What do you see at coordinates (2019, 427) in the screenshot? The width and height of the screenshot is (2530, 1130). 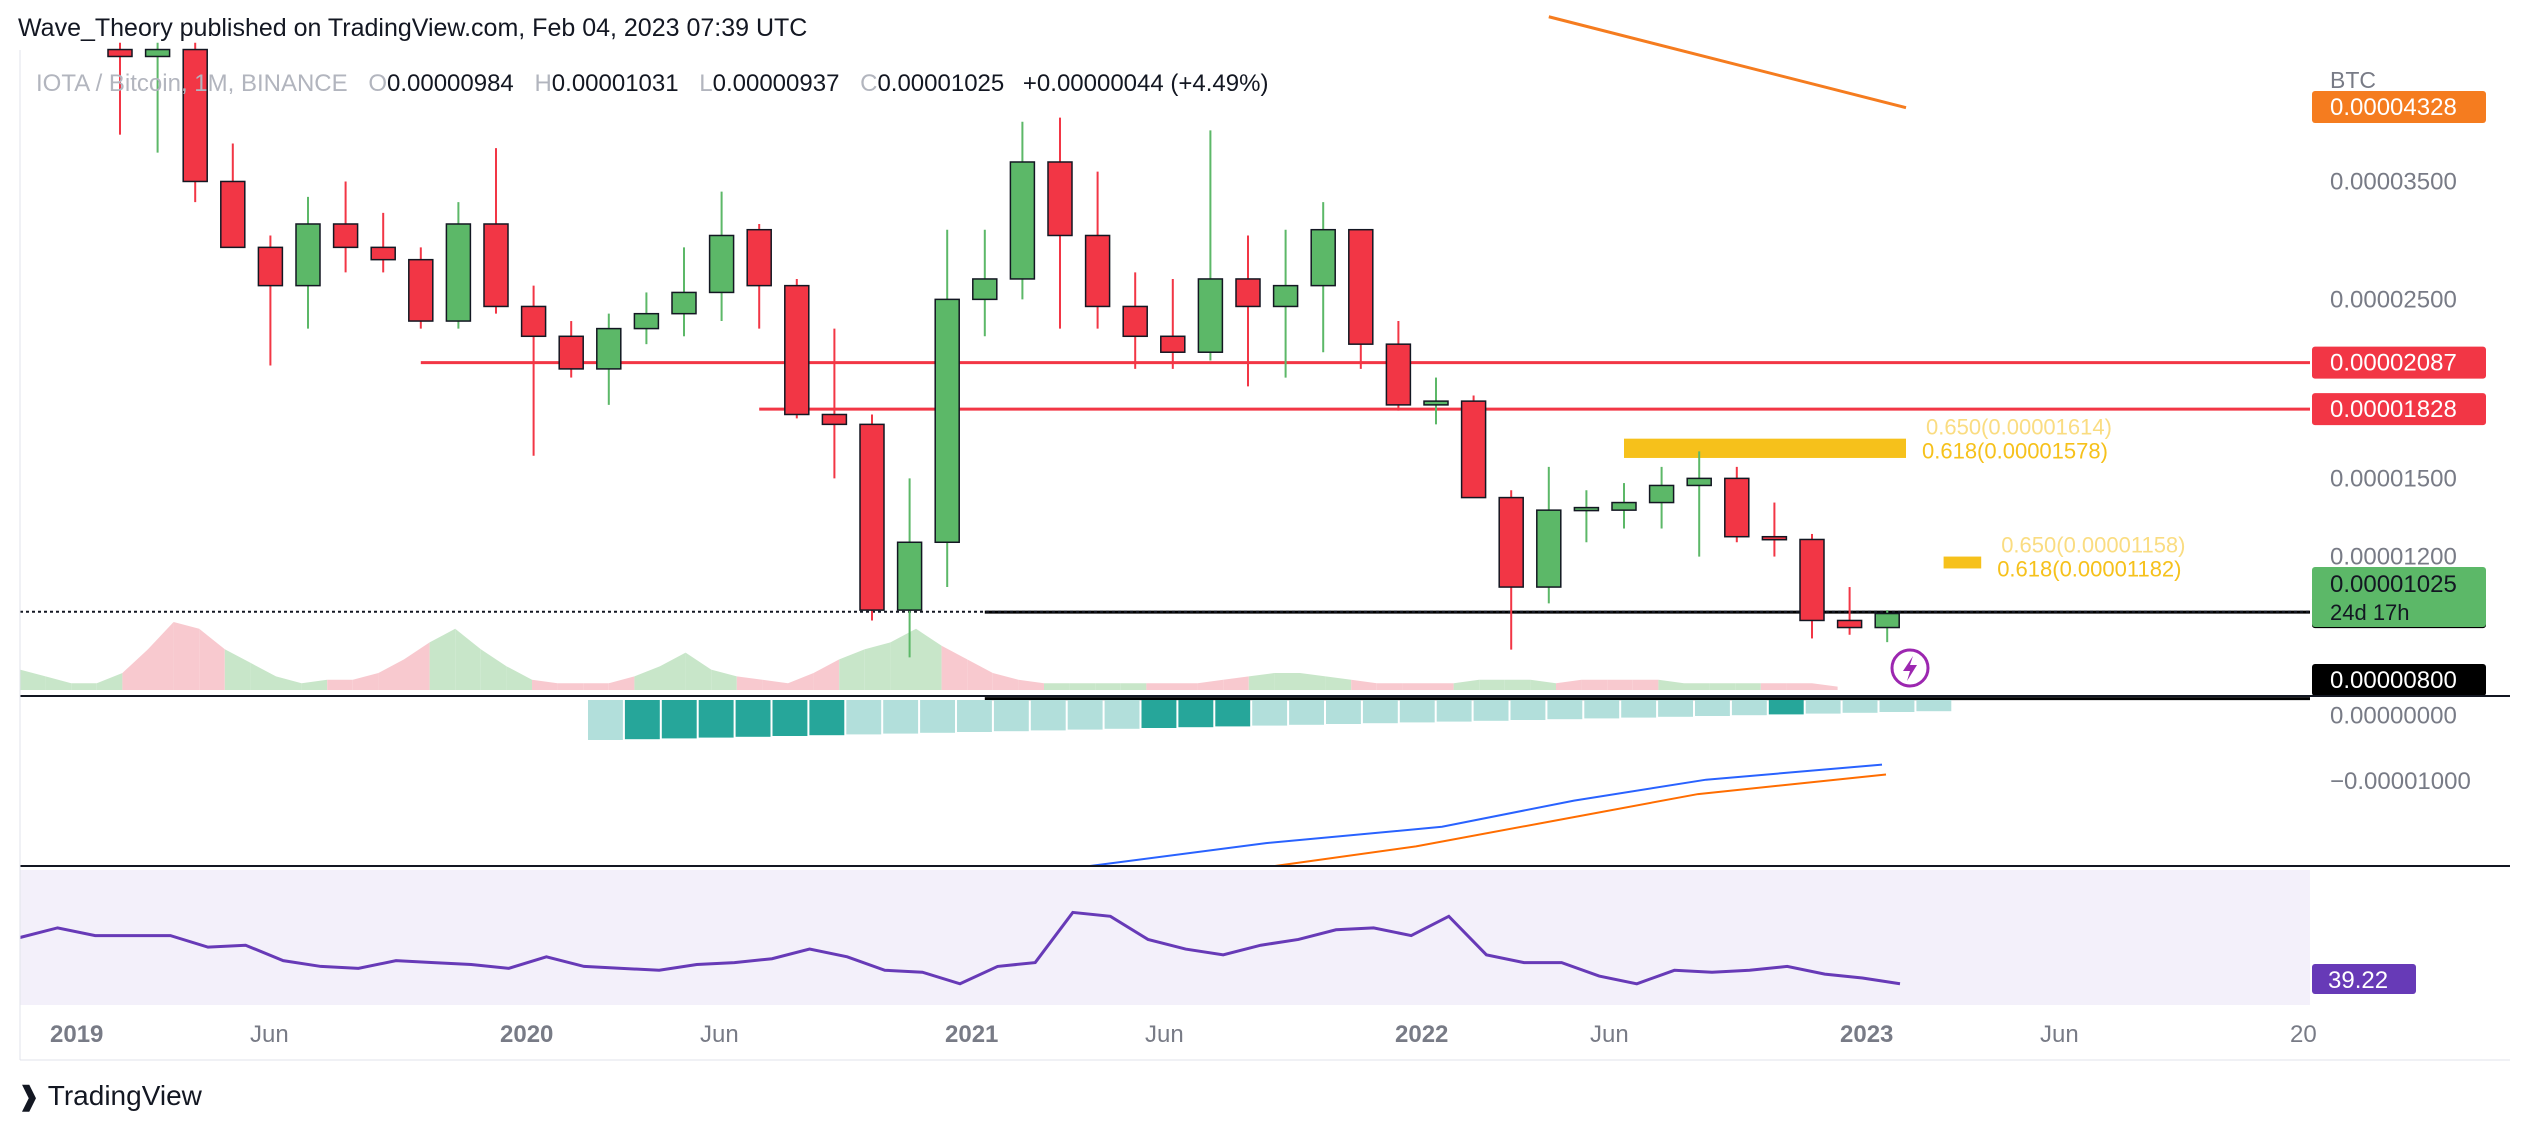 I see `fib-ghost-label-0: 0.650(0.00001614)` at bounding box center [2019, 427].